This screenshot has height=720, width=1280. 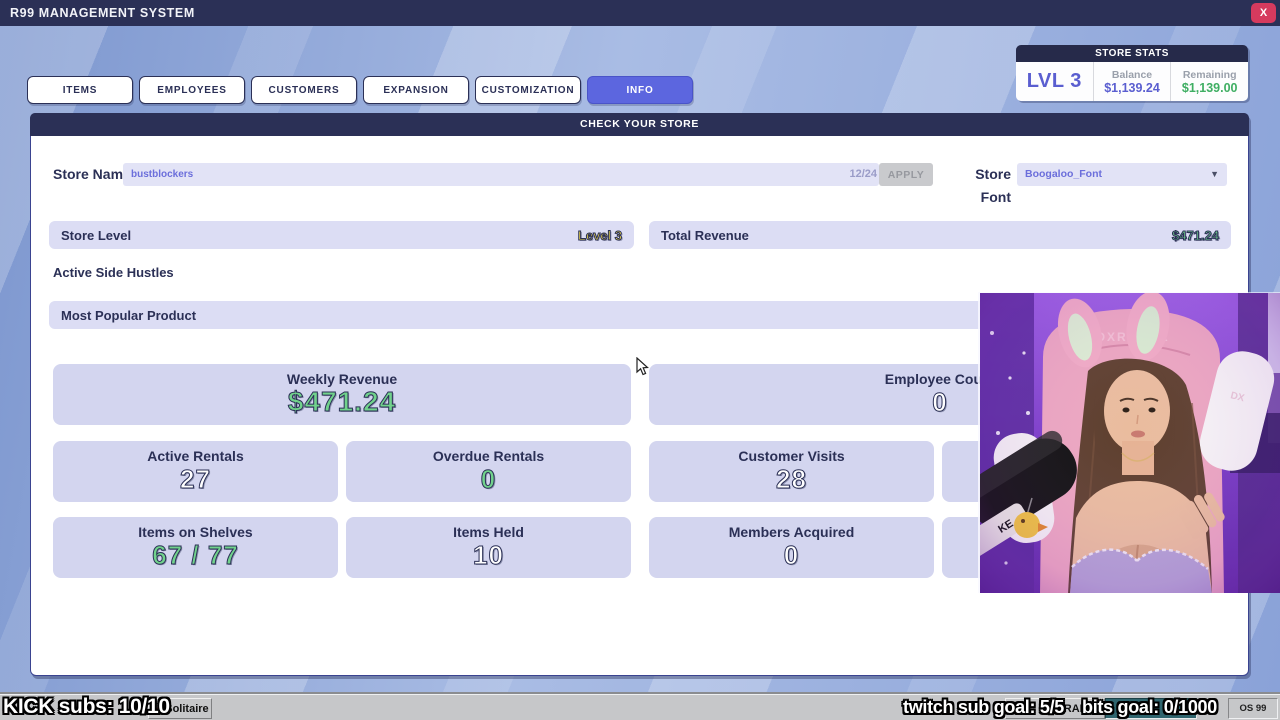 I want to click on balance-label: Balance, so click(x=1132, y=74).